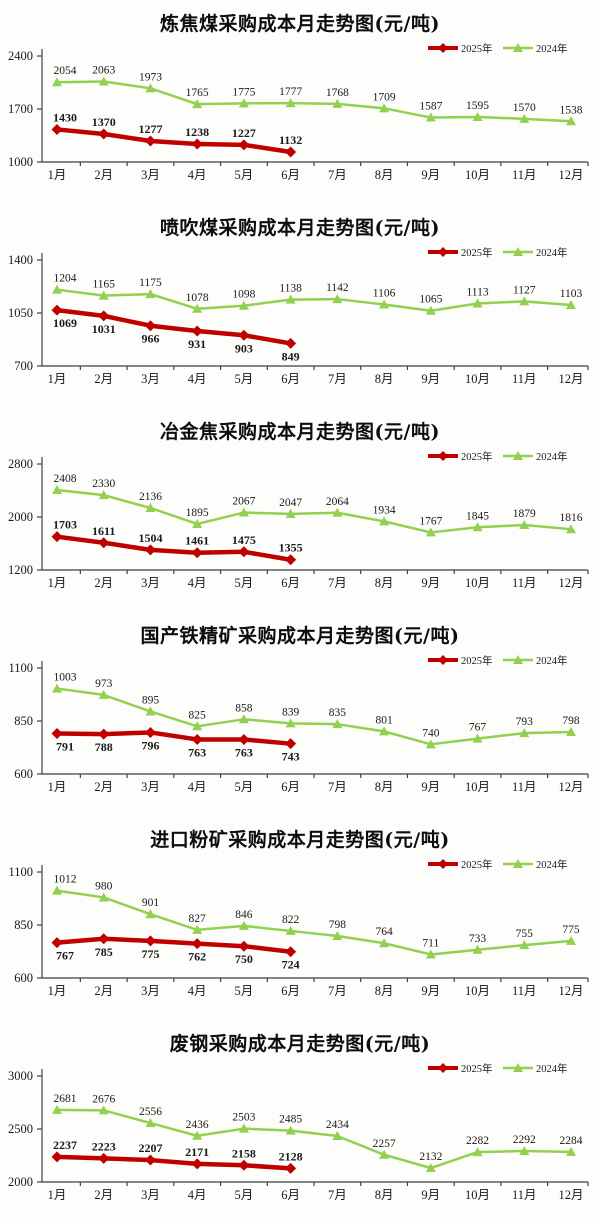  I want to click on data-label: 931, so click(197, 344).